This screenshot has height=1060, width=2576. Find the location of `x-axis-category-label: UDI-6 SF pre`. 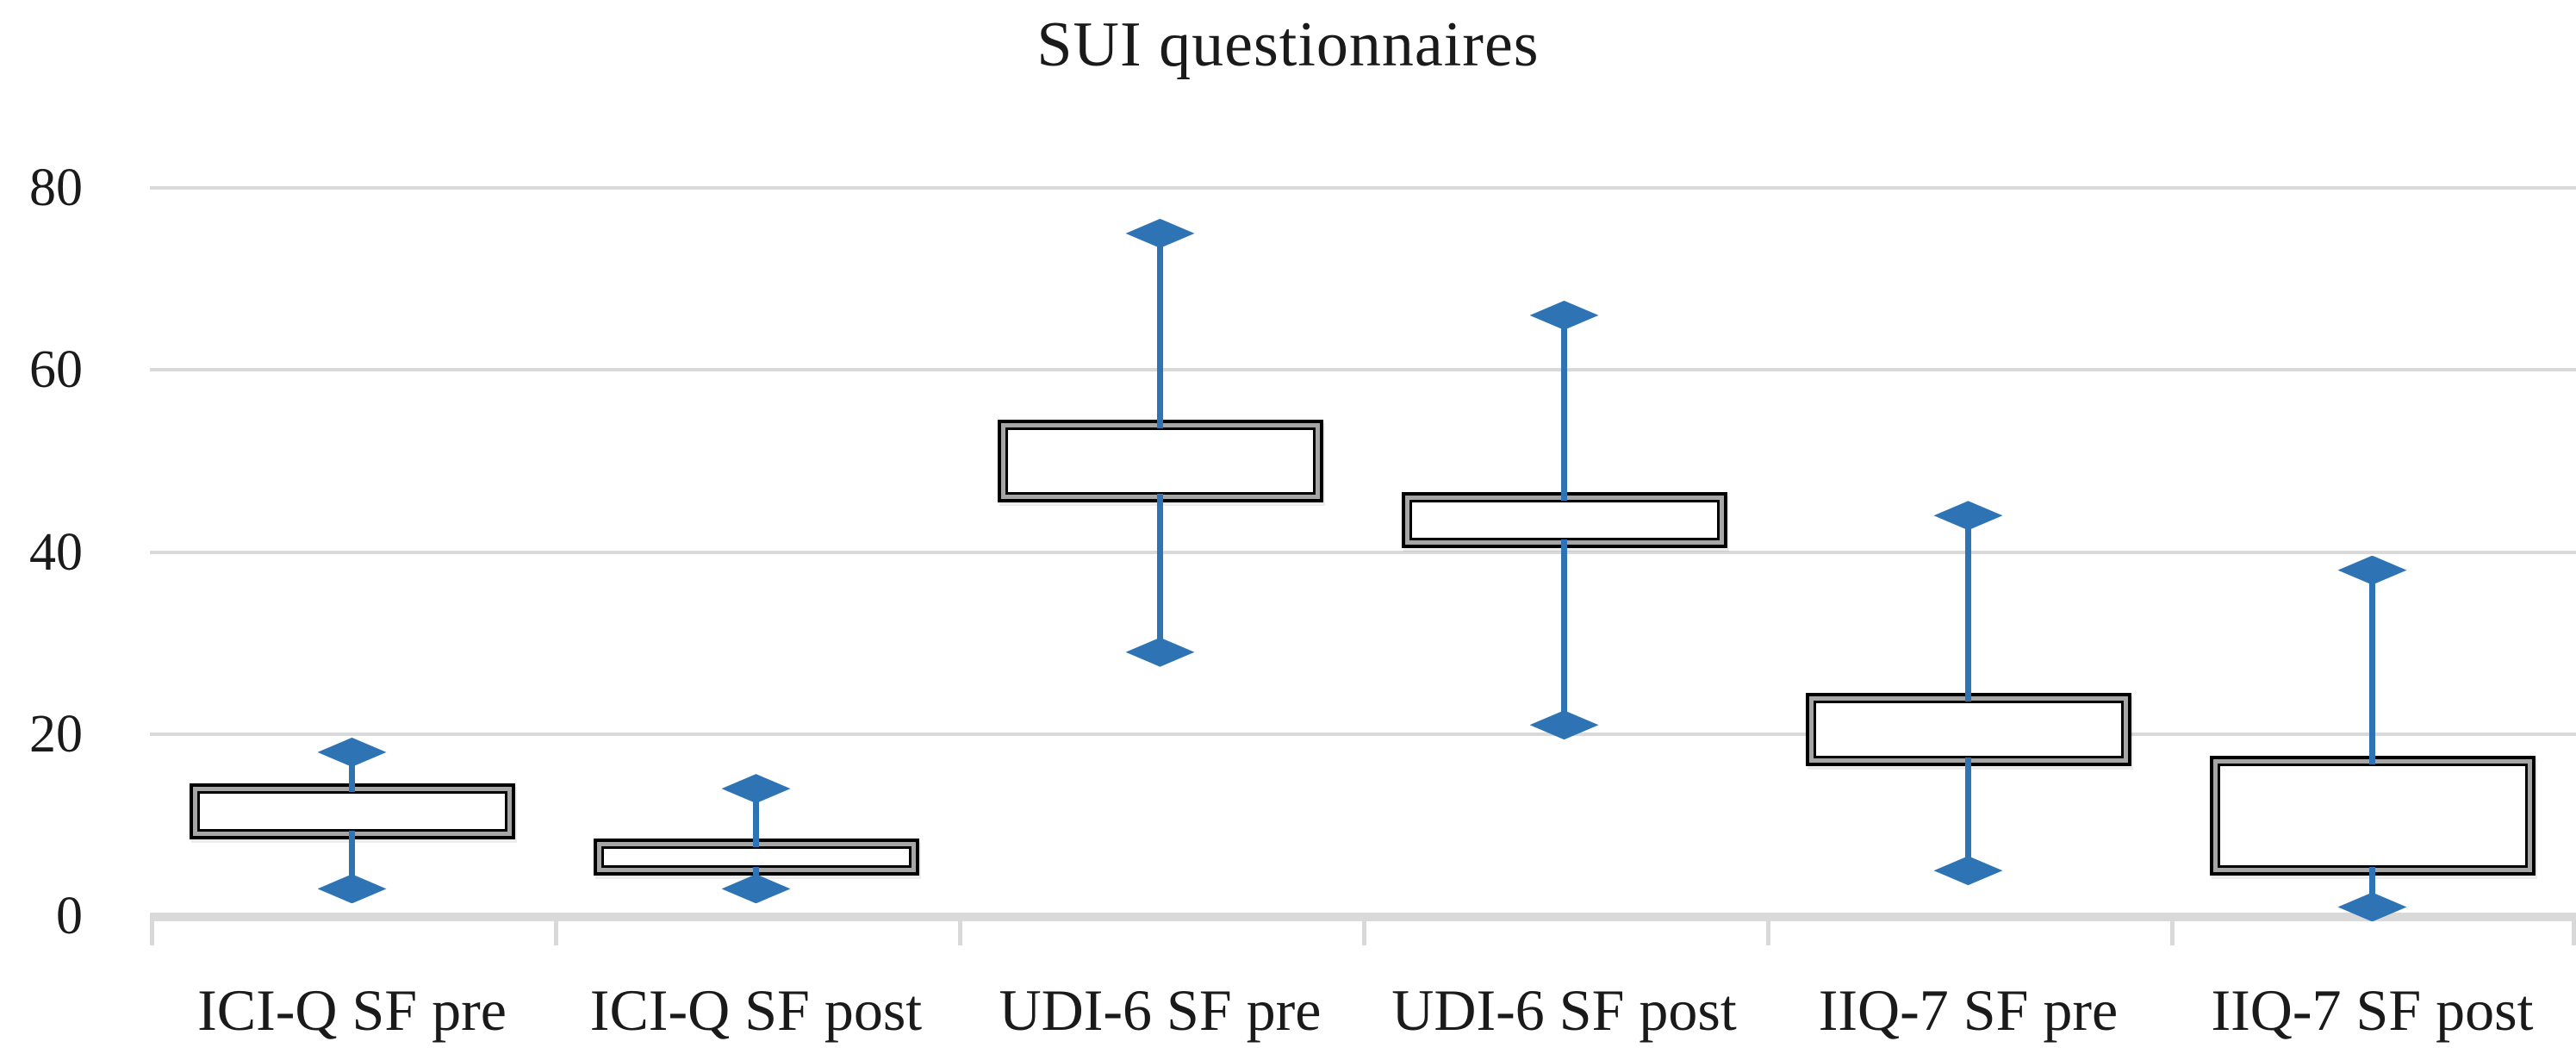

x-axis-category-label: UDI-6 SF pre is located at coordinates (1161, 1010).